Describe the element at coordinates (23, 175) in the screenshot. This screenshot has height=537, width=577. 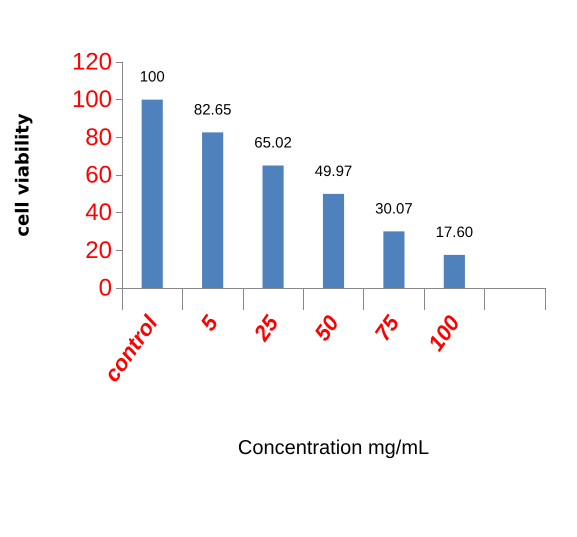
I see `y-axis-title: cell viability` at that location.